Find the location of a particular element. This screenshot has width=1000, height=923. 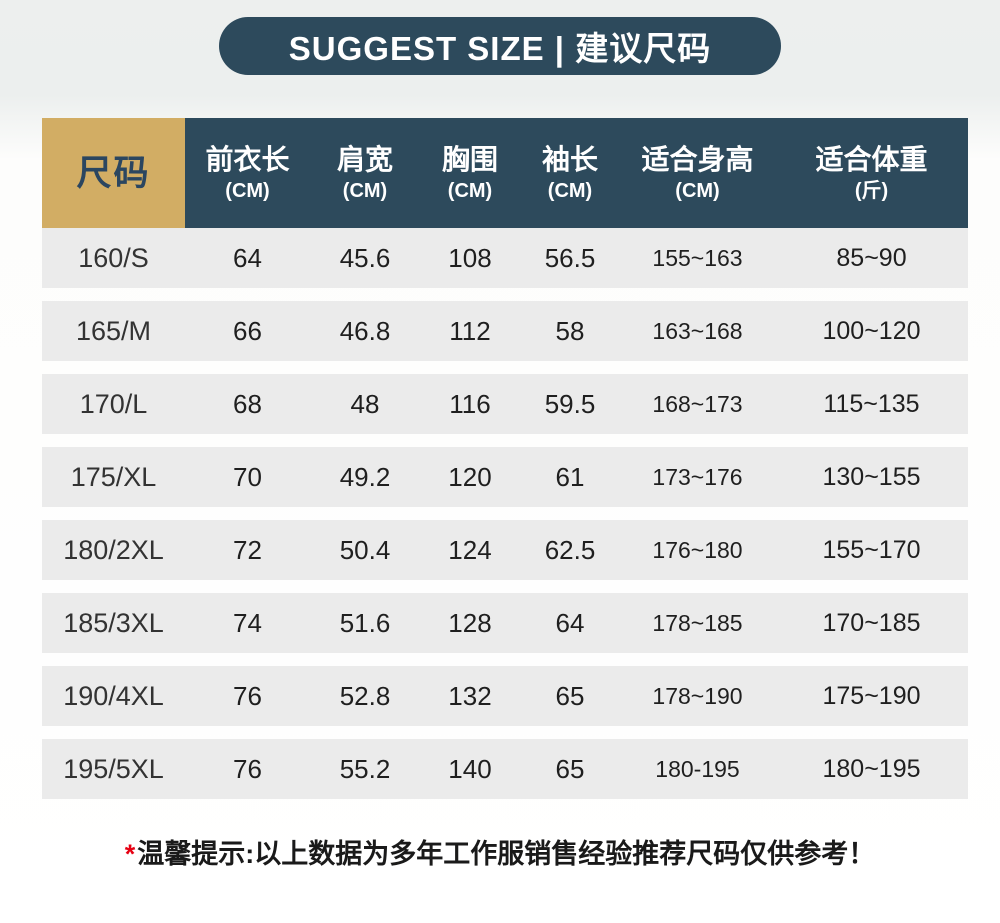

footer-asterisk: * is located at coordinates (130, 854).